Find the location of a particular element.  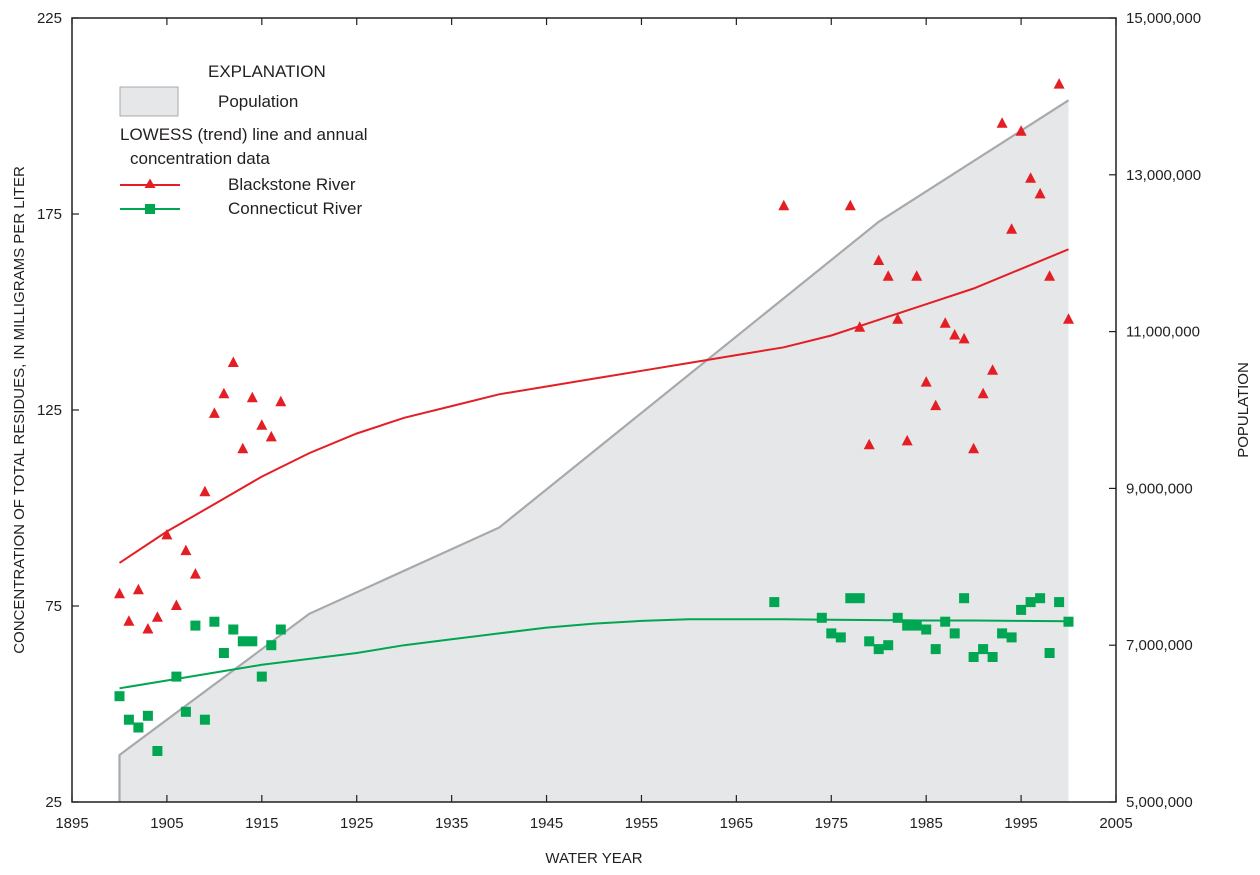

x-tick-label: 1965 is located at coordinates (736, 823).